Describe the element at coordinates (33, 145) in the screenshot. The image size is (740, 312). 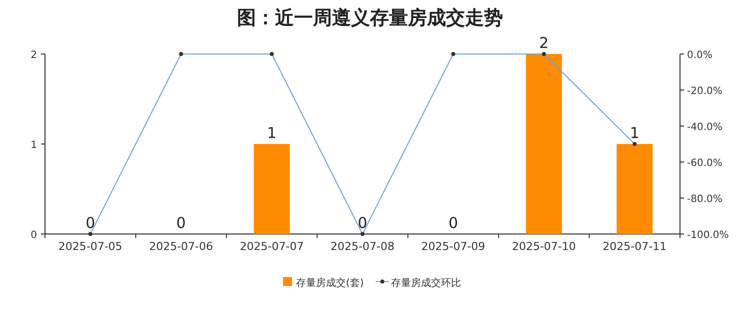
I see `y-tick-label: 1` at that location.